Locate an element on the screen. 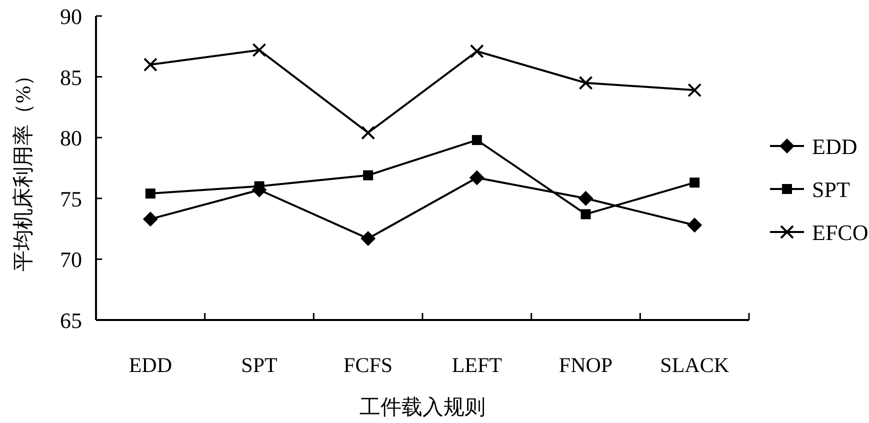 This screenshot has width=869, height=423. legend-label: SPT is located at coordinates (831, 189).